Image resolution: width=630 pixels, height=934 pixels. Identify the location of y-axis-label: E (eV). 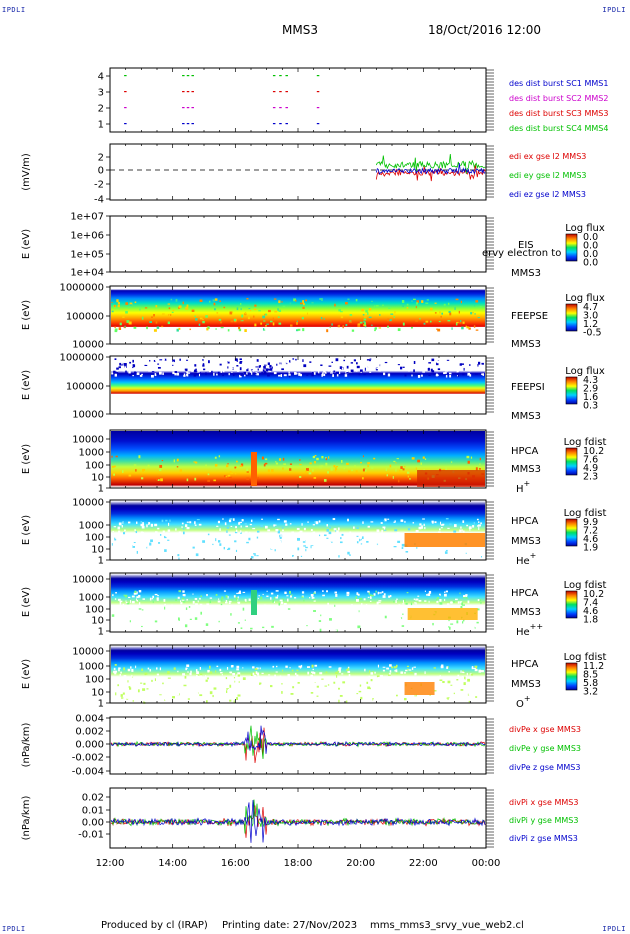
(26, 385).